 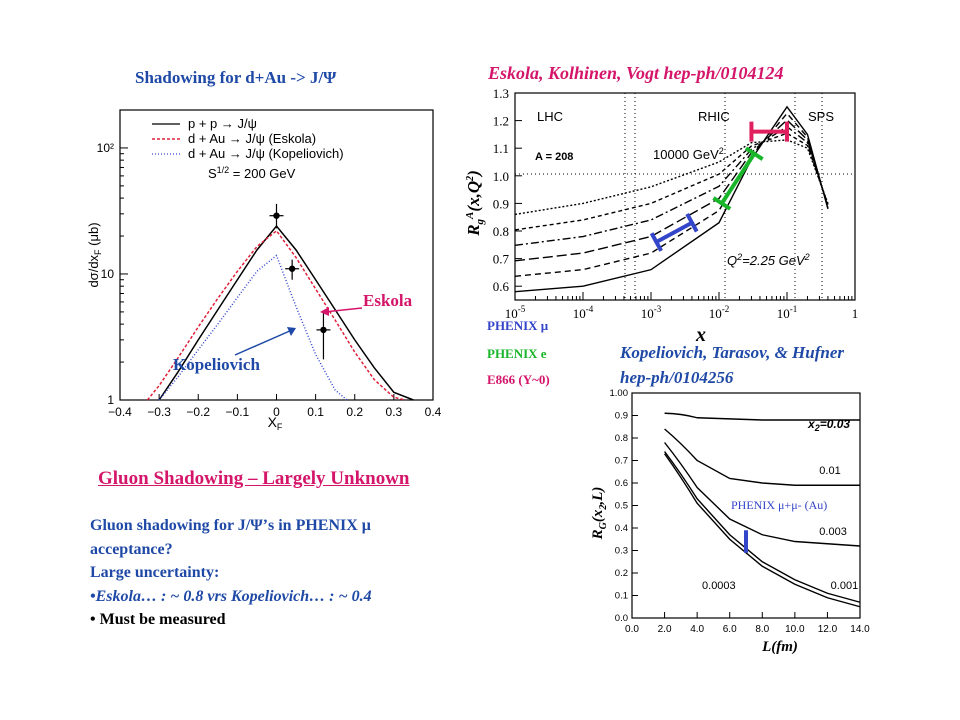 What do you see at coordinates (855, 313) in the screenshot?
I see `rt-xtick-label: 1` at bounding box center [855, 313].